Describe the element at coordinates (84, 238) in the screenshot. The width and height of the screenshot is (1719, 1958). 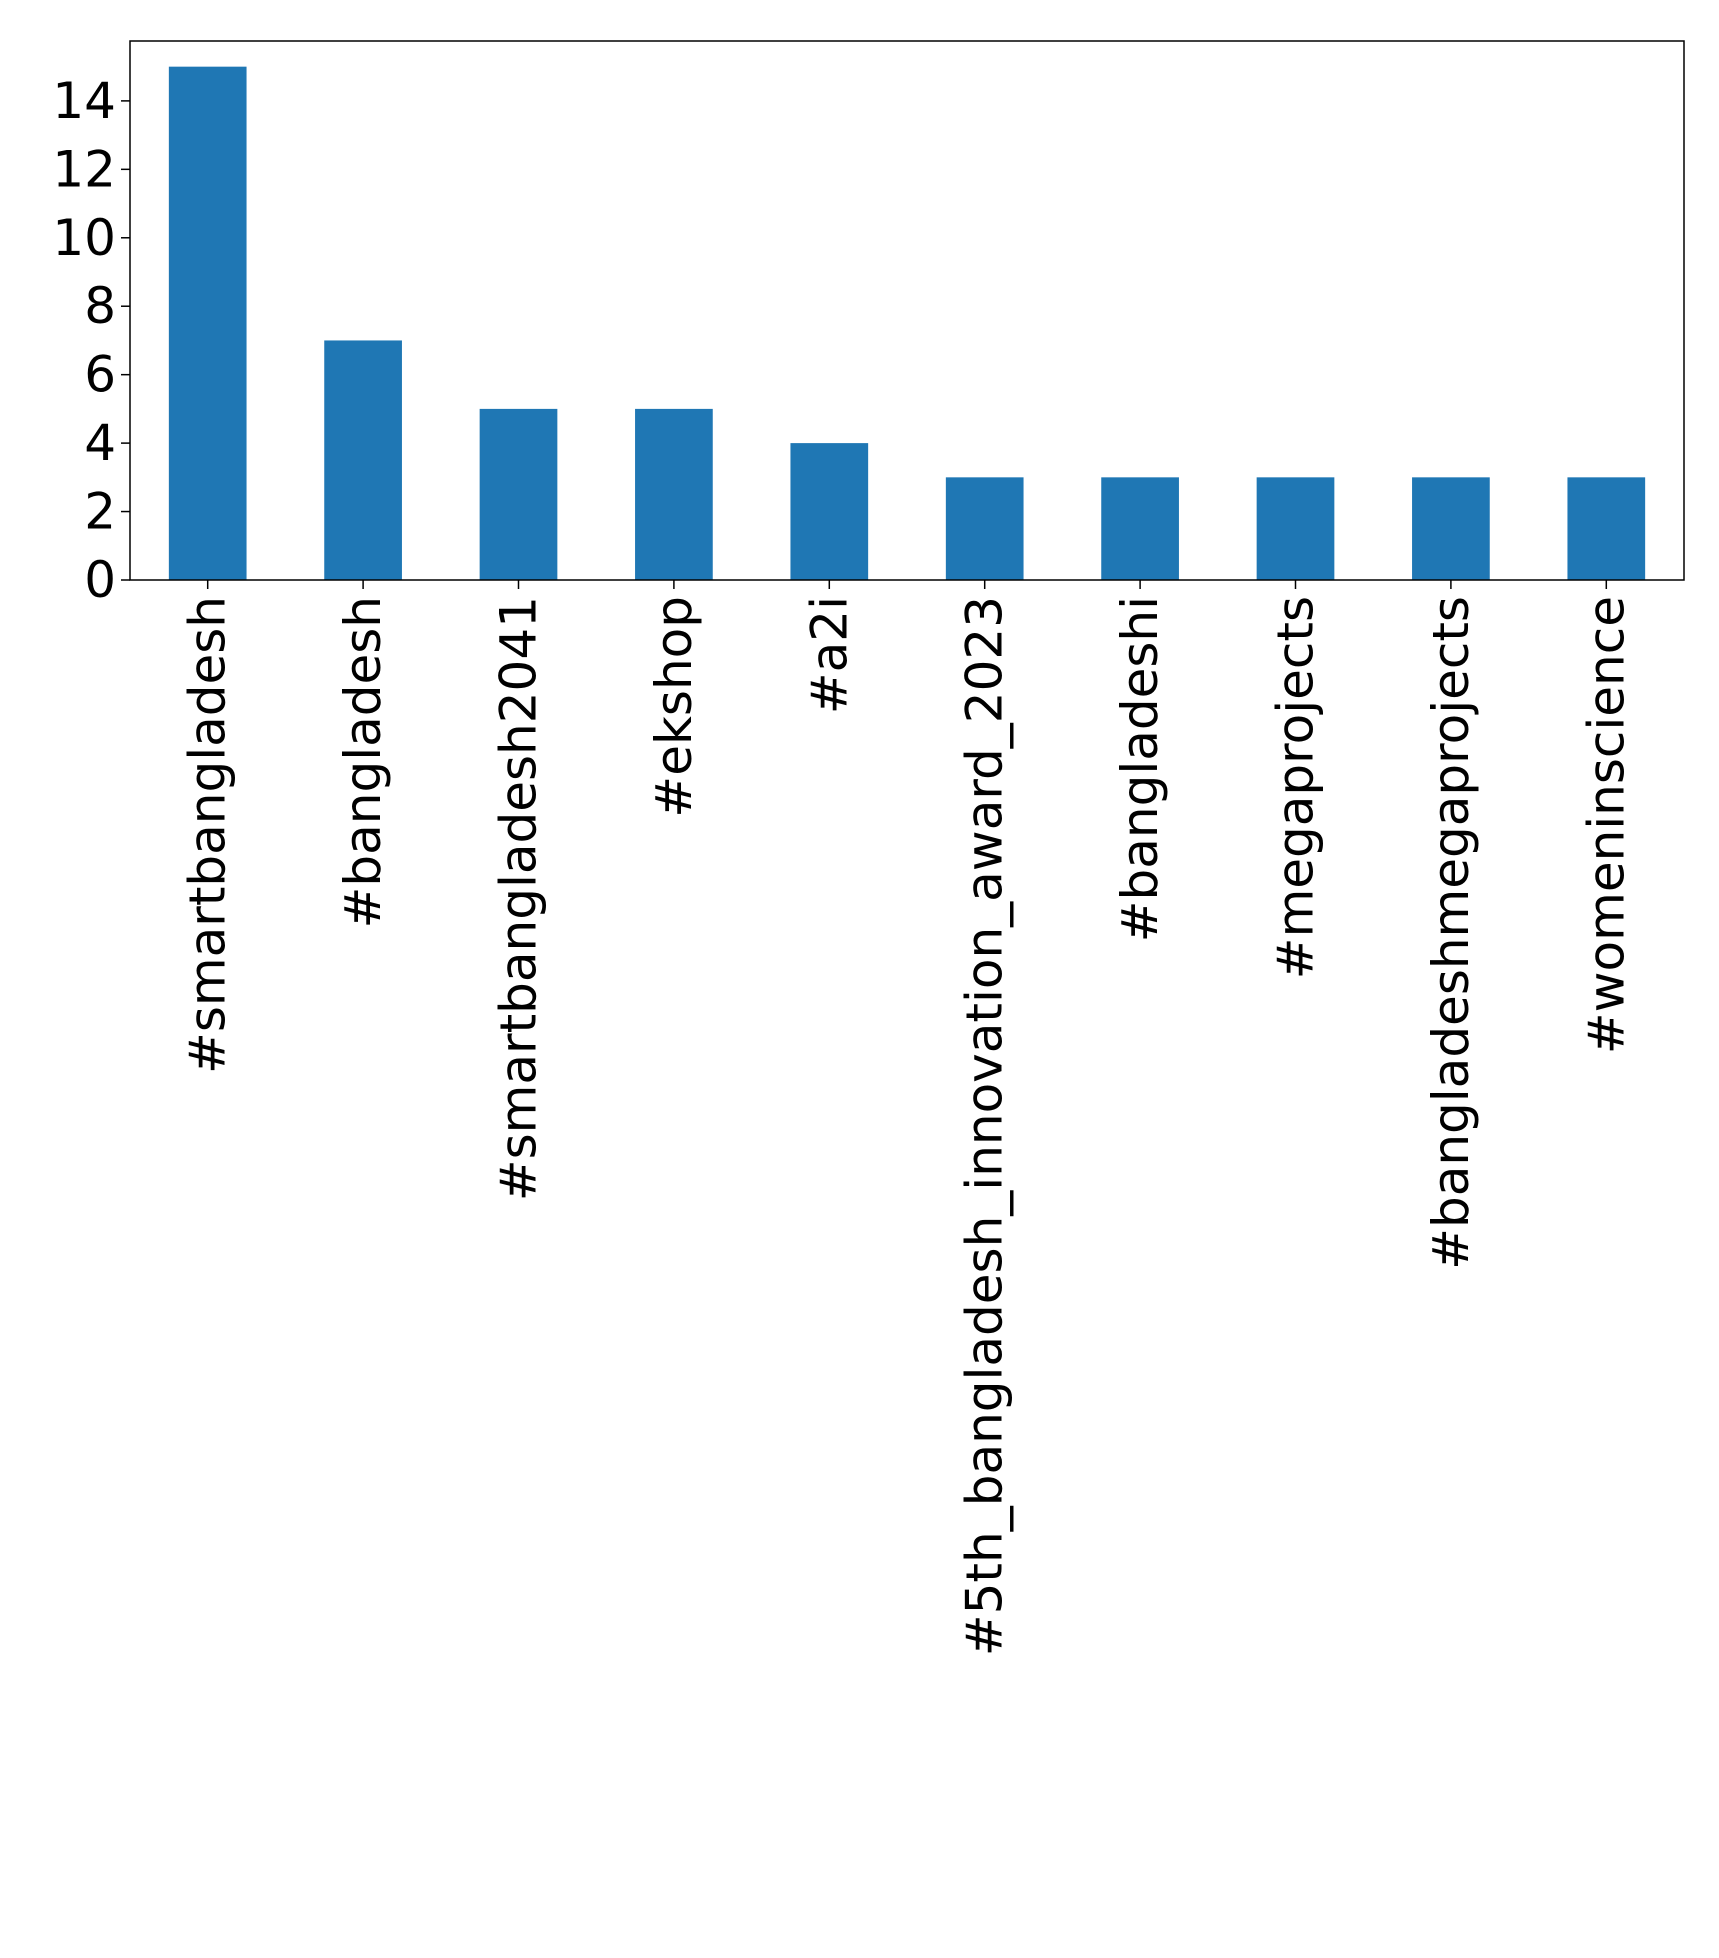
I see `y-tick-label: 10` at that location.